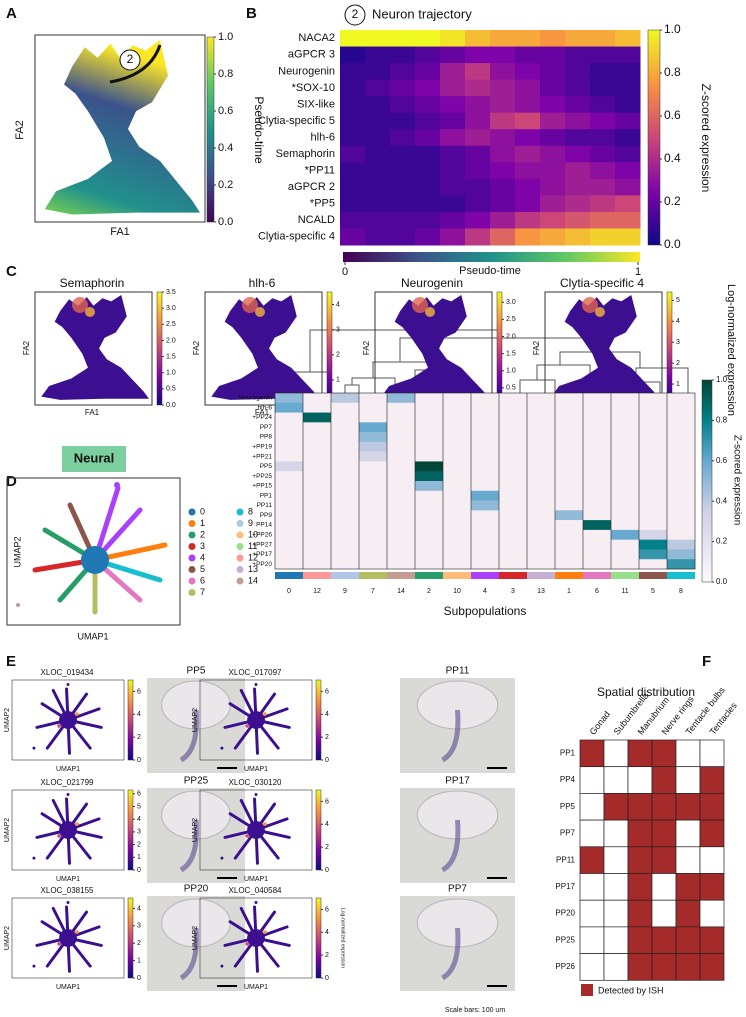 This screenshot has height=1017, width=746. Describe the element at coordinates (256, 879) in the screenshot. I see `x-axis-label: UMAP1` at that location.